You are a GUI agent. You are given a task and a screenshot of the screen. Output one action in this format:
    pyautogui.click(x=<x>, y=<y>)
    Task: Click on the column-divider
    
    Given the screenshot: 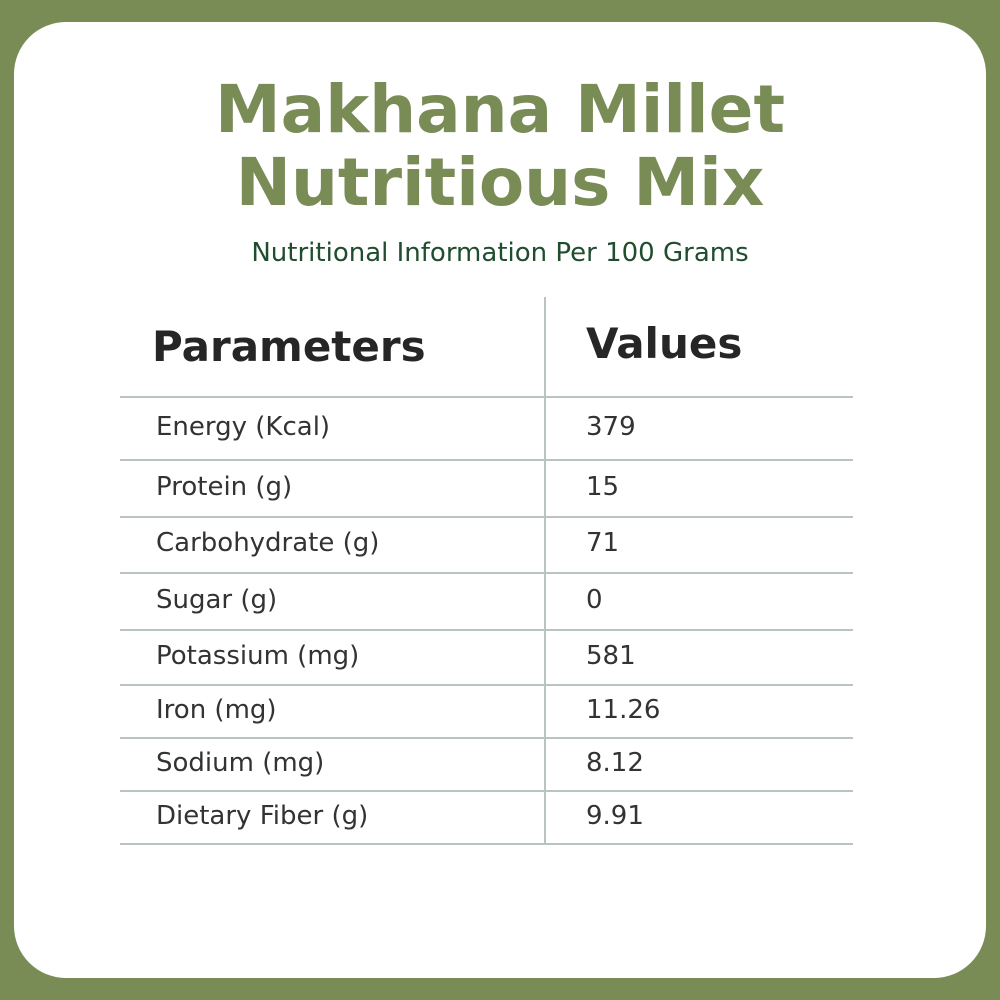 What is the action you would take?
    pyautogui.click(x=545, y=570)
    